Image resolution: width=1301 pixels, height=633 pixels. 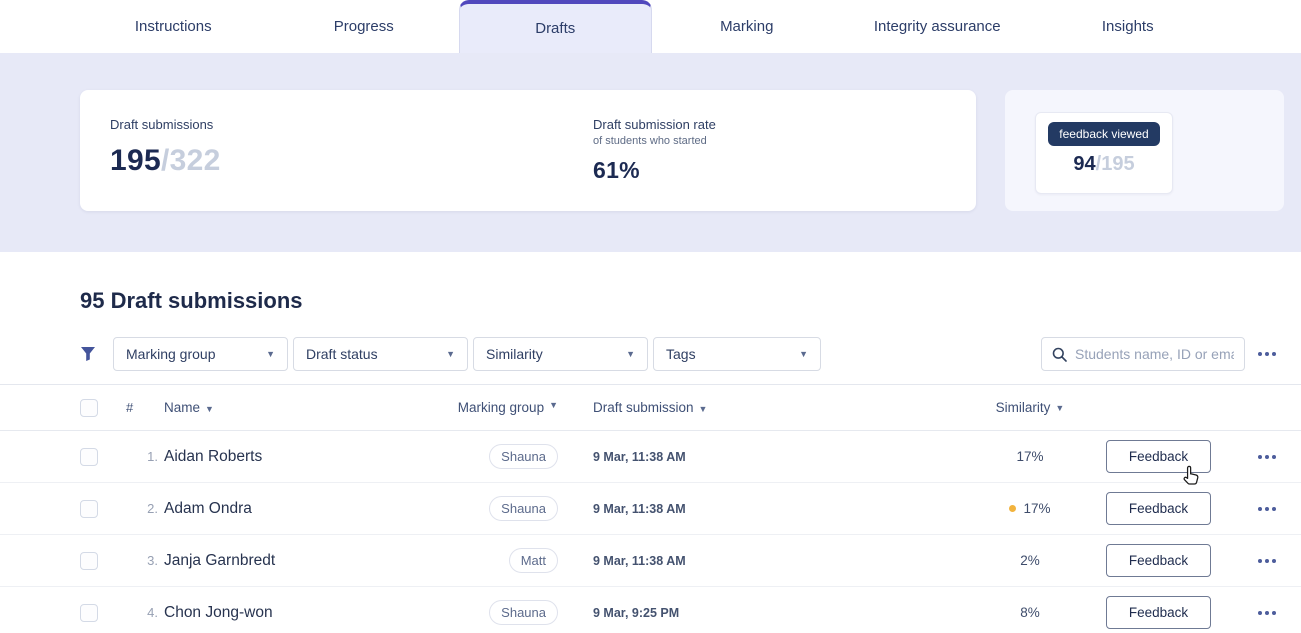 I want to click on tab-marking: Marking, so click(x=747, y=26).